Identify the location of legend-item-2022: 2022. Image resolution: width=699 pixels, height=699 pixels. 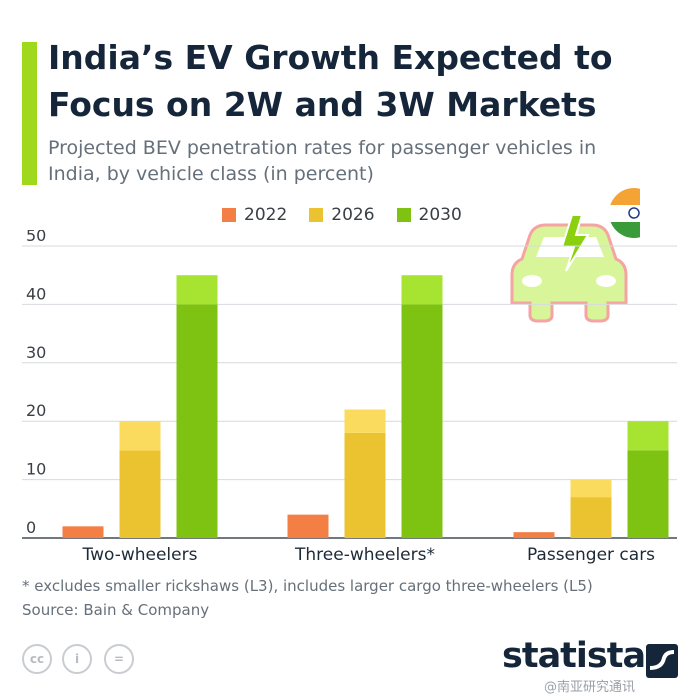
(254, 215).